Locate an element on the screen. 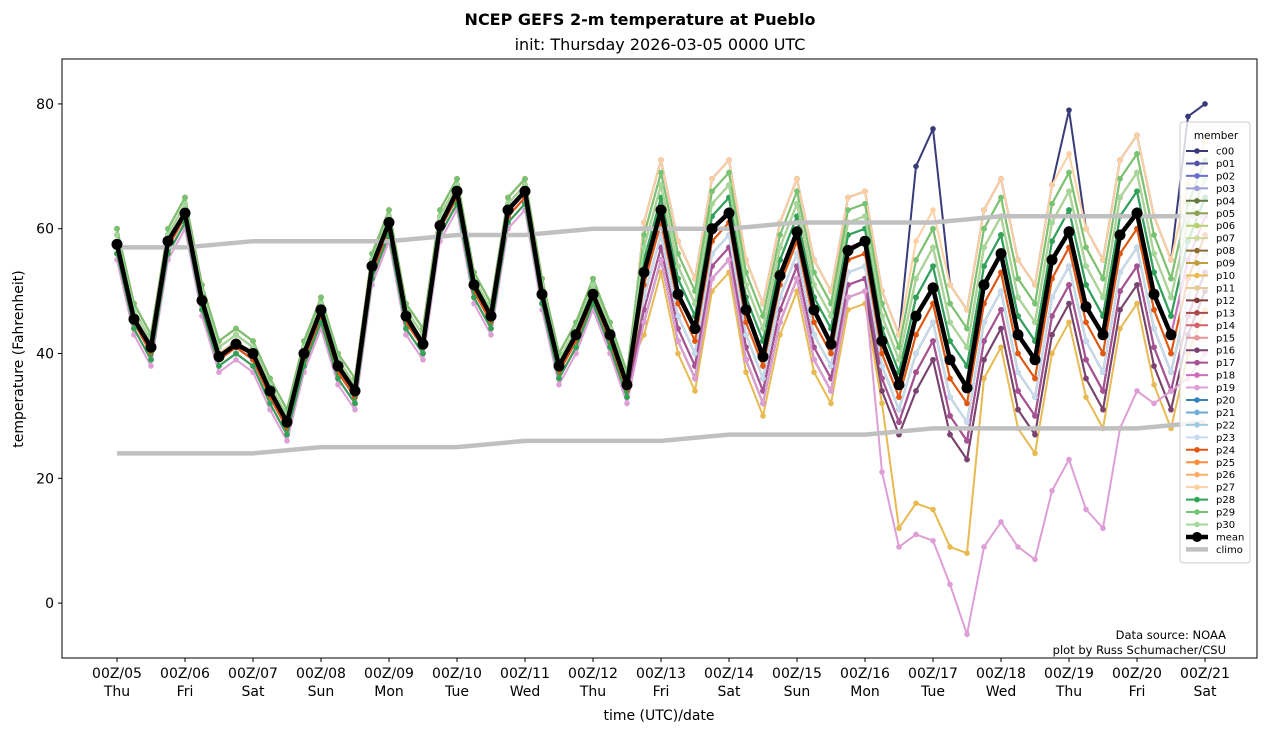 This screenshot has height=737, width=1266. legend-label: p12 is located at coordinates (1225, 301).